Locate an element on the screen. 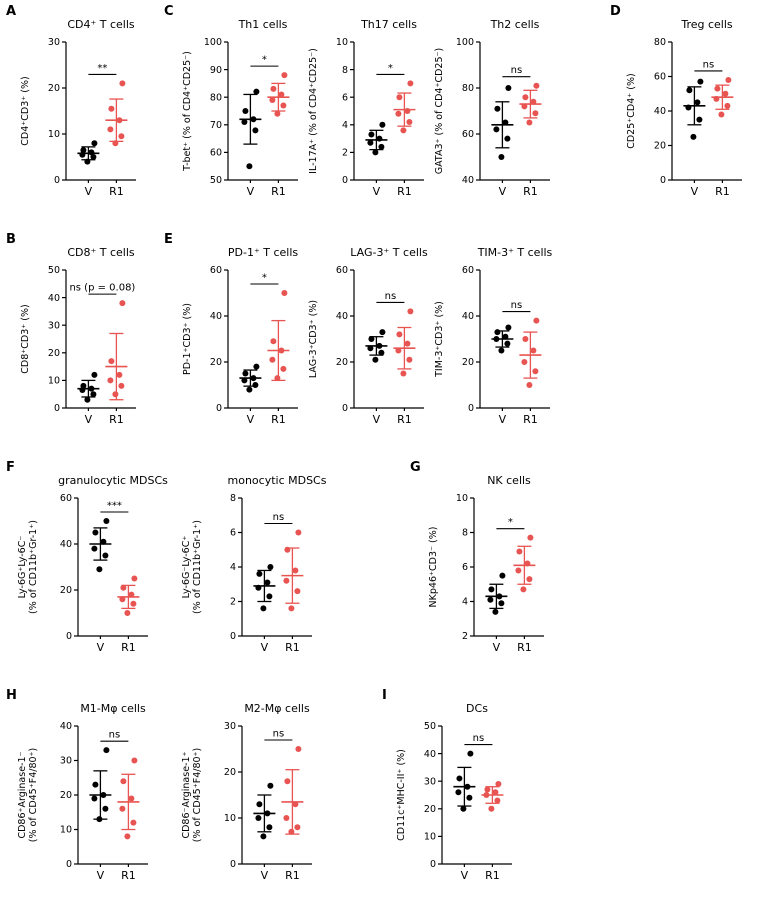  panel-letter-a: A is located at coordinates (11, 11).